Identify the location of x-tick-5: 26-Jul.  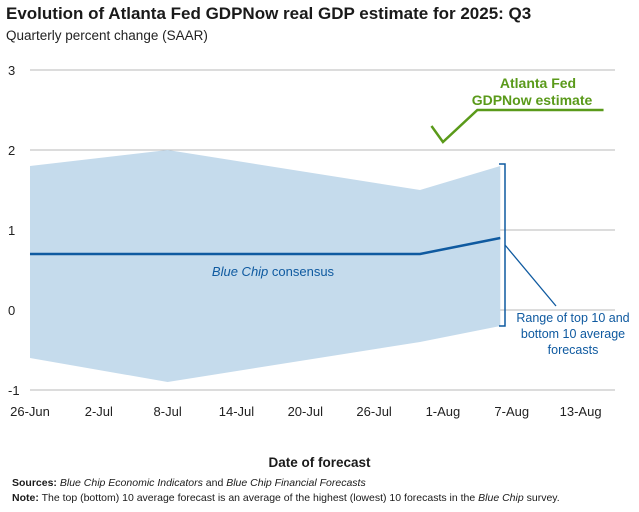
(374, 411).